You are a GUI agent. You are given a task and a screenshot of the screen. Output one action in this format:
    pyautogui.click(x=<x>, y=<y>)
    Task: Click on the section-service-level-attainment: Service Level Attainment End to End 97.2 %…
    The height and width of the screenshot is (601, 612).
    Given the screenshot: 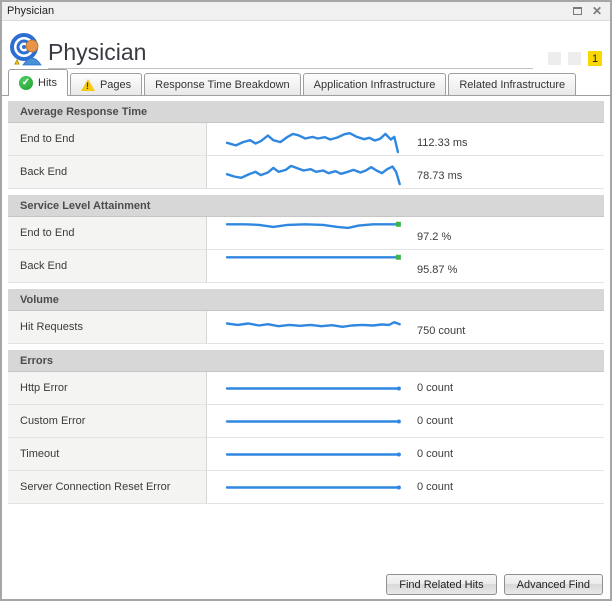 What is the action you would take?
    pyautogui.click(x=306, y=239)
    